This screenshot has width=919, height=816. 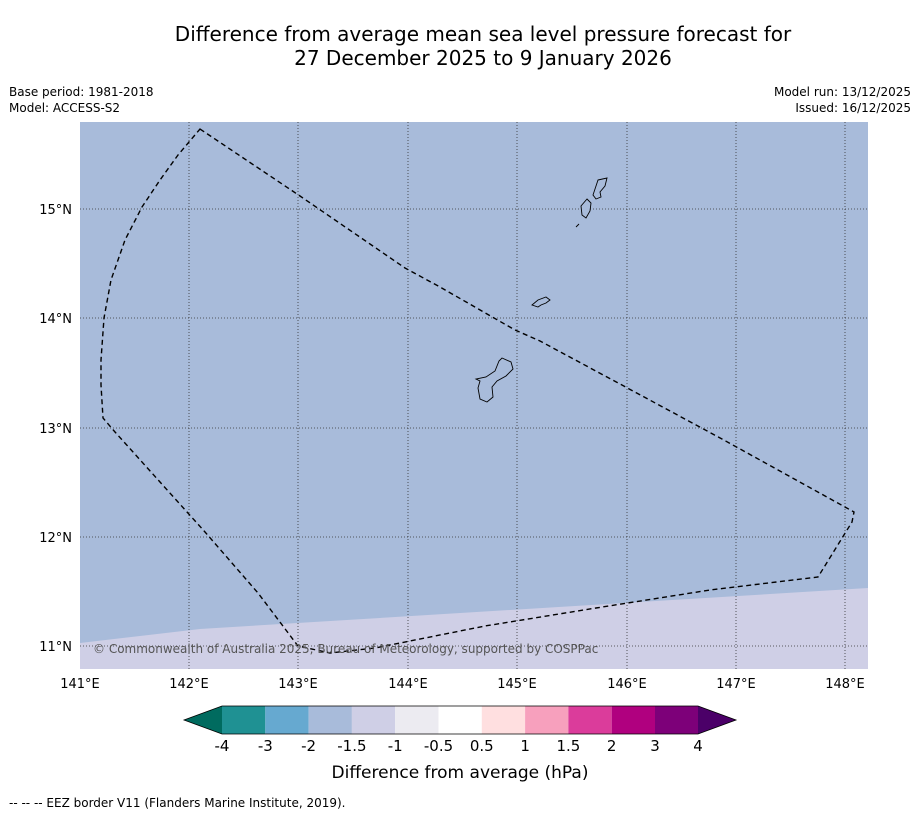 What do you see at coordinates (81, 100) in the screenshot?
I see `meta-left: Base period: 1981-2018 Model: ACCESS-S2` at bounding box center [81, 100].